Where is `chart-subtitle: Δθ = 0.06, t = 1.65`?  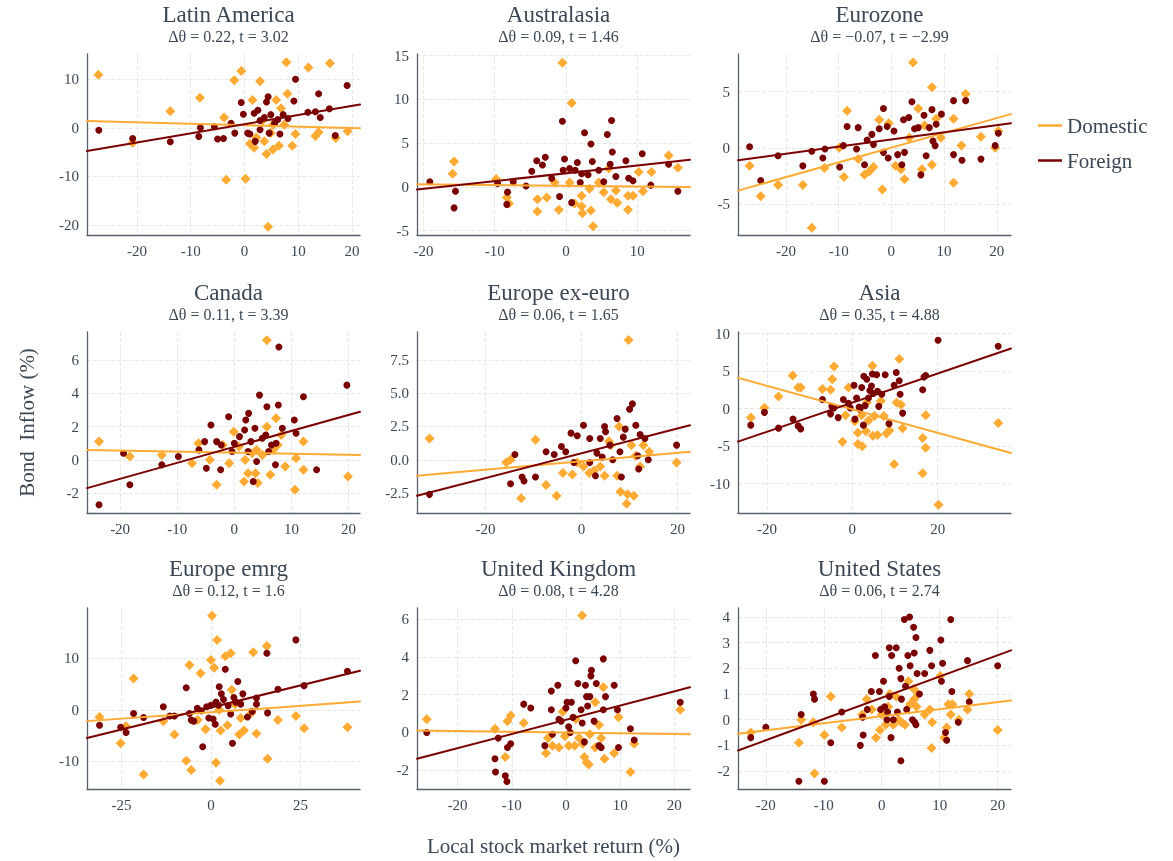
chart-subtitle: Δθ = 0.06, t = 1.65 is located at coordinates (558, 314).